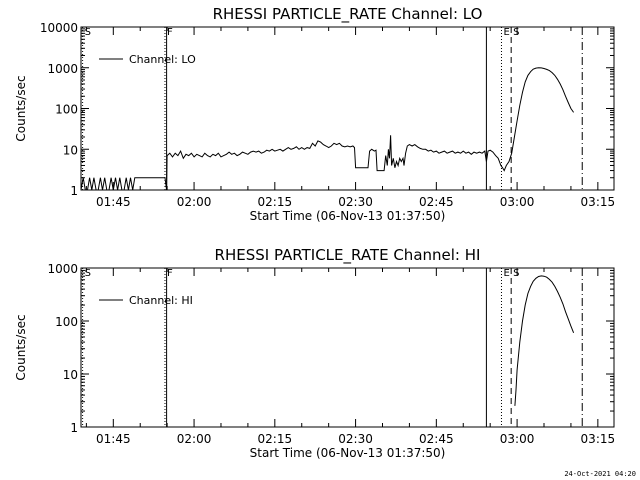 Image resolution: width=640 pixels, height=480 pixels. What do you see at coordinates (194, 202) in the screenshot?
I see `x-tick-label-lo: 02:00` at bounding box center [194, 202].